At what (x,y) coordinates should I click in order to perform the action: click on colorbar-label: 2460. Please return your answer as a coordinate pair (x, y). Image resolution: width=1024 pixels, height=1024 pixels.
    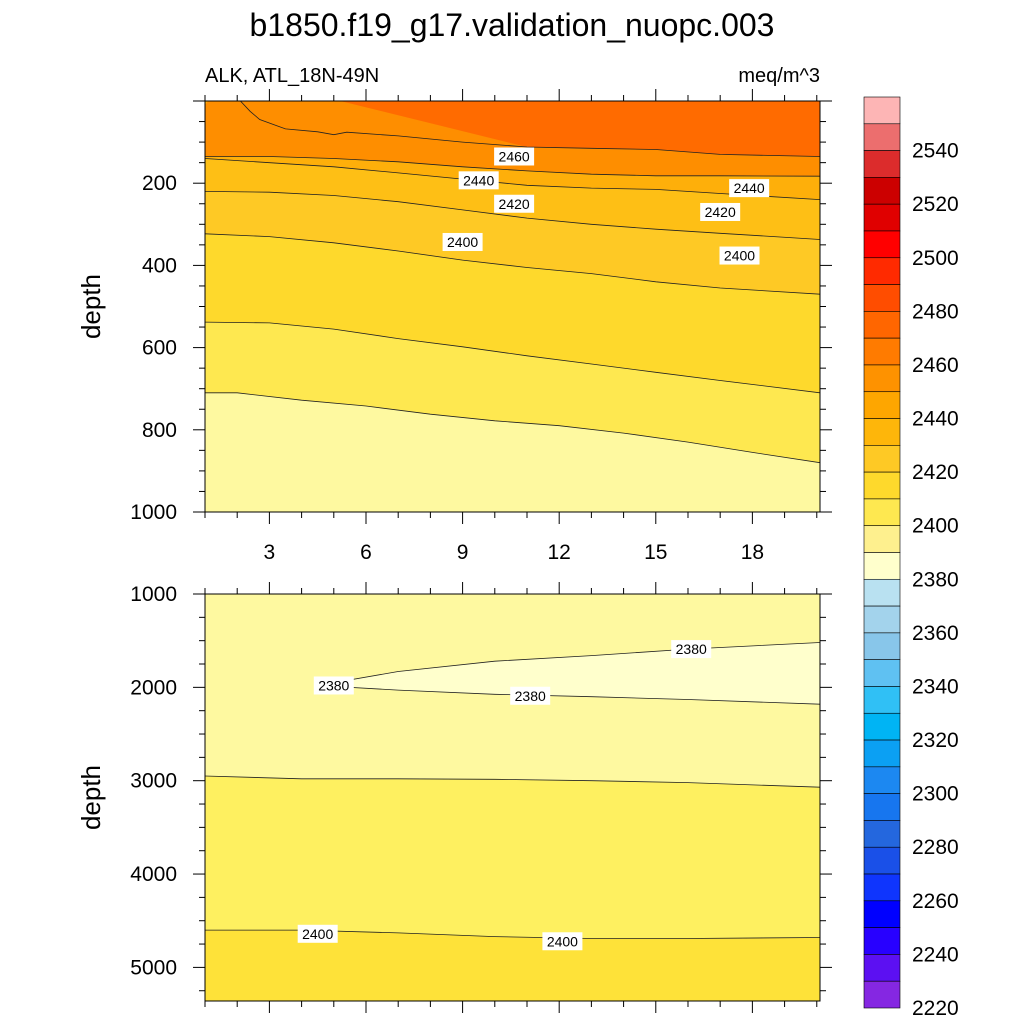
    Looking at the image, I should click on (935, 365).